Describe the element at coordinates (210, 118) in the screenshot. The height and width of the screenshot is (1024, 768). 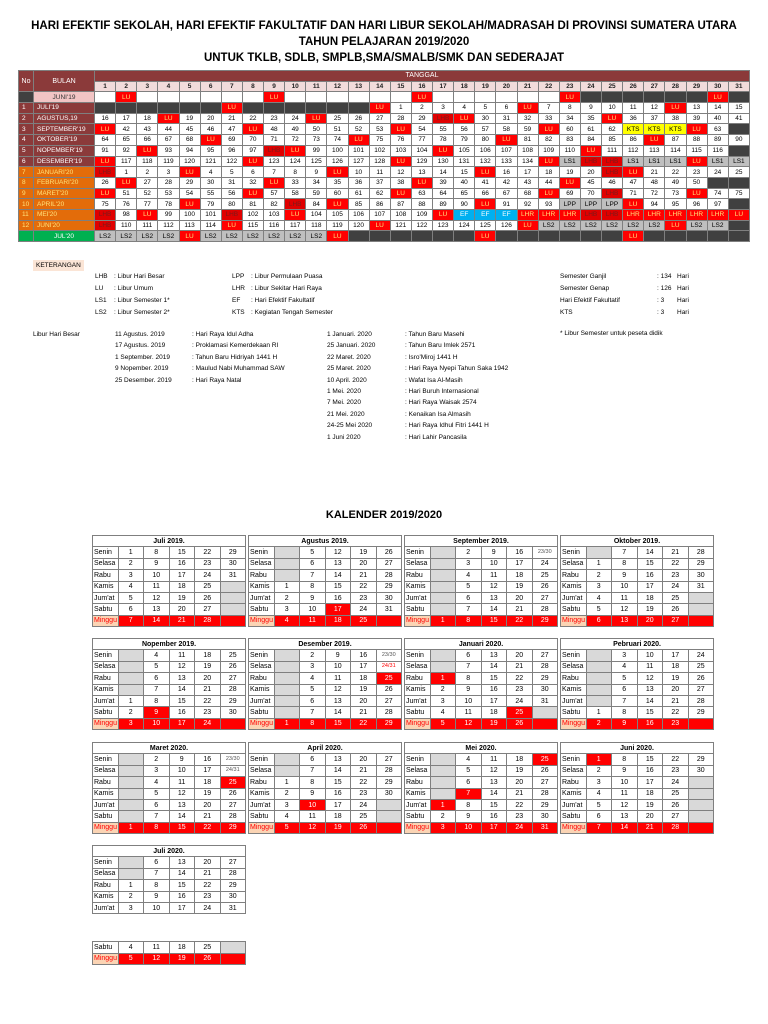
I see `day-cell: 20` at that location.